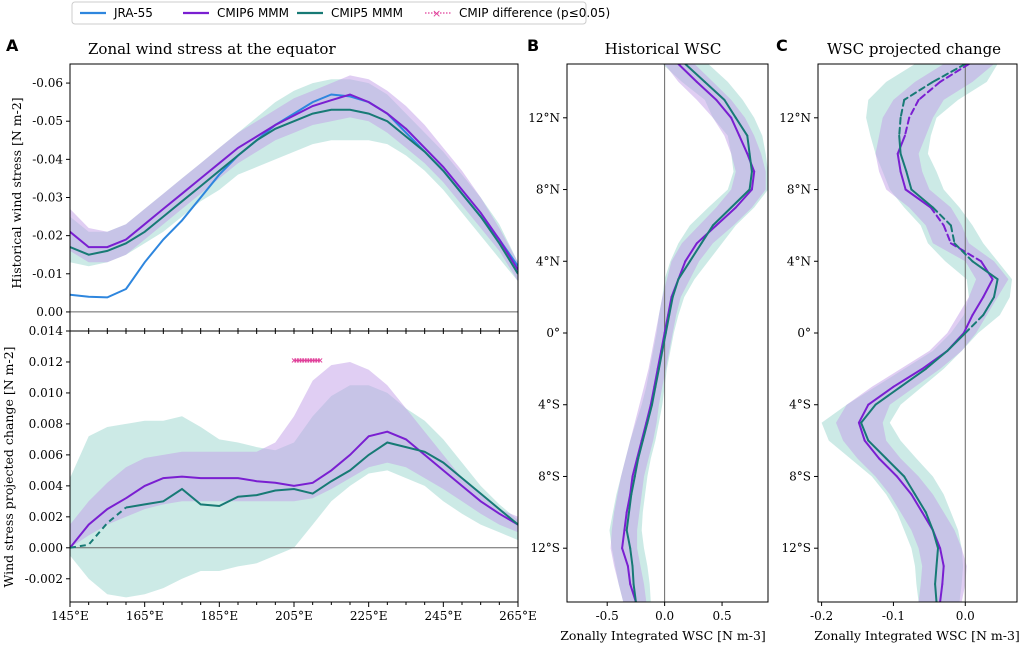 This screenshot has height=645, width=1021. What do you see at coordinates (917, 635) in the screenshot?
I see `c-xlabel: Zonally Integrated WSC [N m-3]` at bounding box center [917, 635].